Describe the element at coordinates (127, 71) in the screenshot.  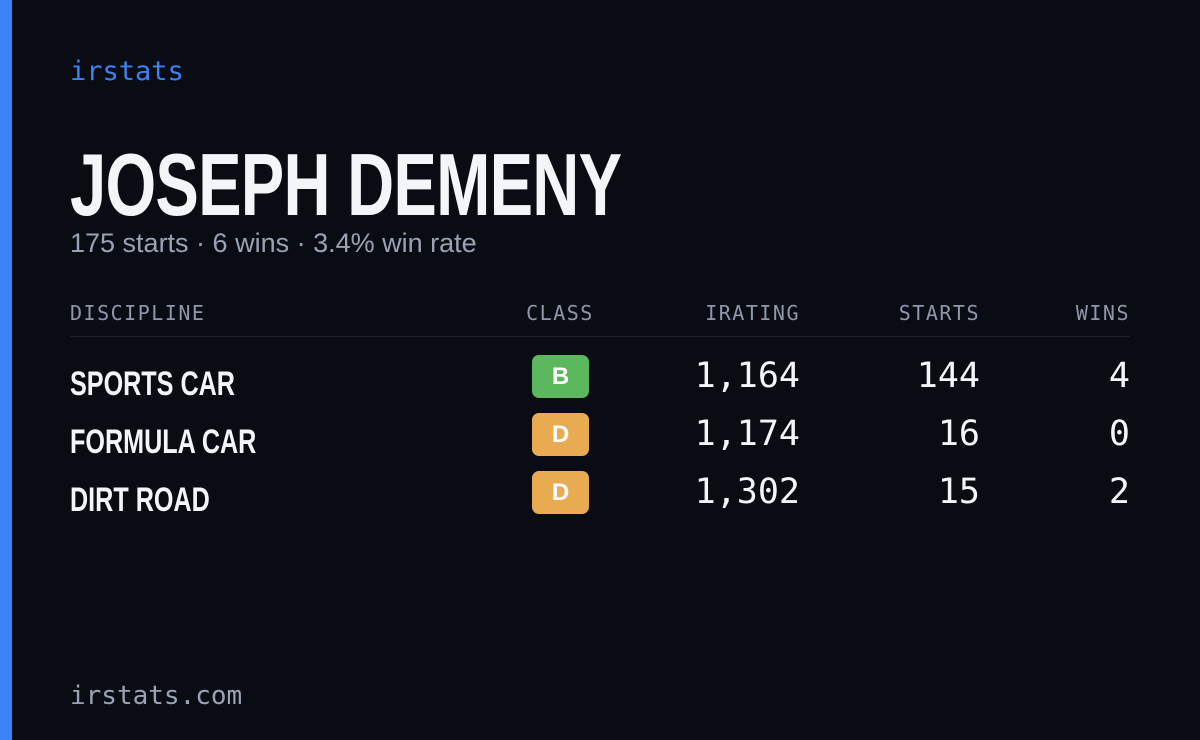
I see `brand: irstats` at that location.